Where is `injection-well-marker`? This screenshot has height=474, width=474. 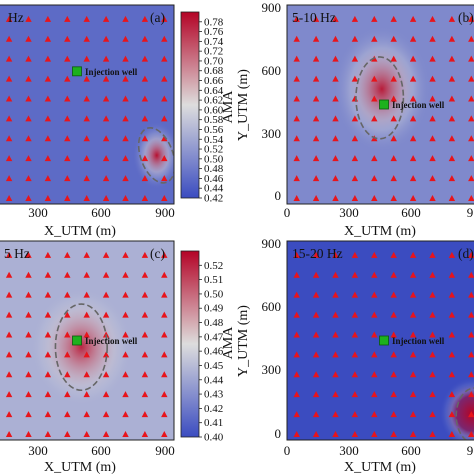 injection-well-marker is located at coordinates (384, 340).